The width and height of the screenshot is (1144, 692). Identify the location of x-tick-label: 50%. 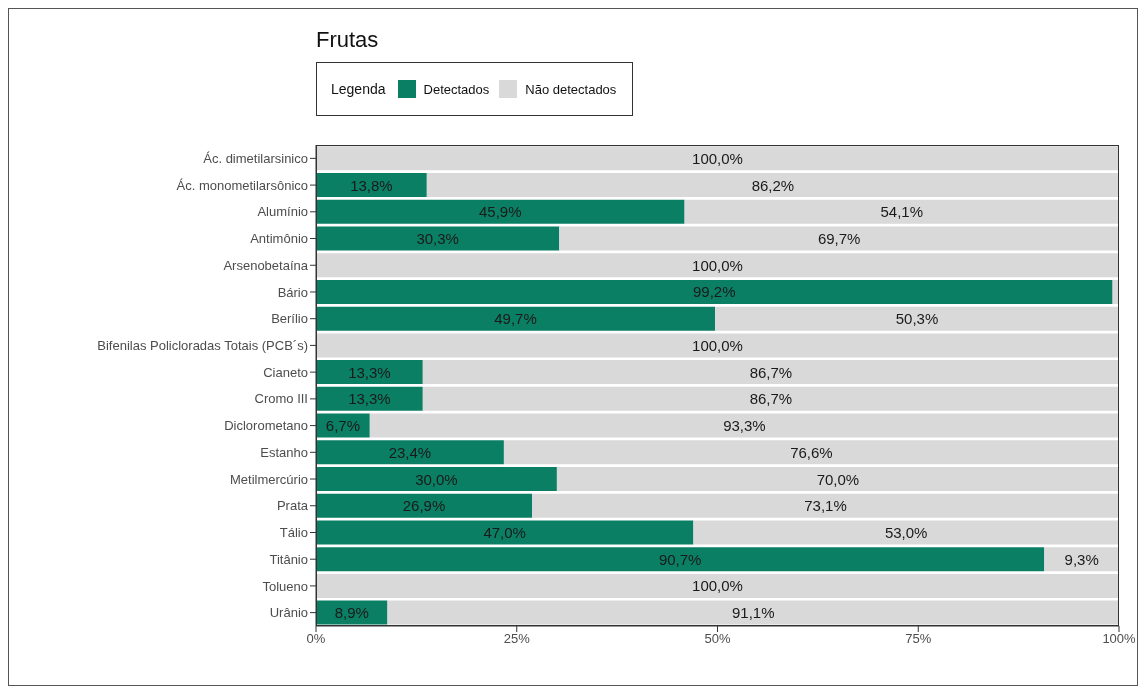
(717, 639).